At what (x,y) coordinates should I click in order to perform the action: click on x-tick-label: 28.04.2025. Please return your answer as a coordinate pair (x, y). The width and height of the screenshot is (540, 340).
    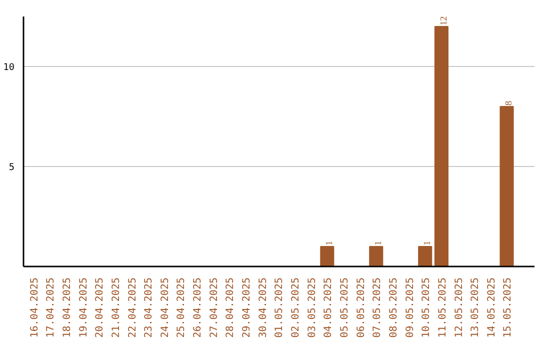
    Looking at the image, I should click on (230, 307).